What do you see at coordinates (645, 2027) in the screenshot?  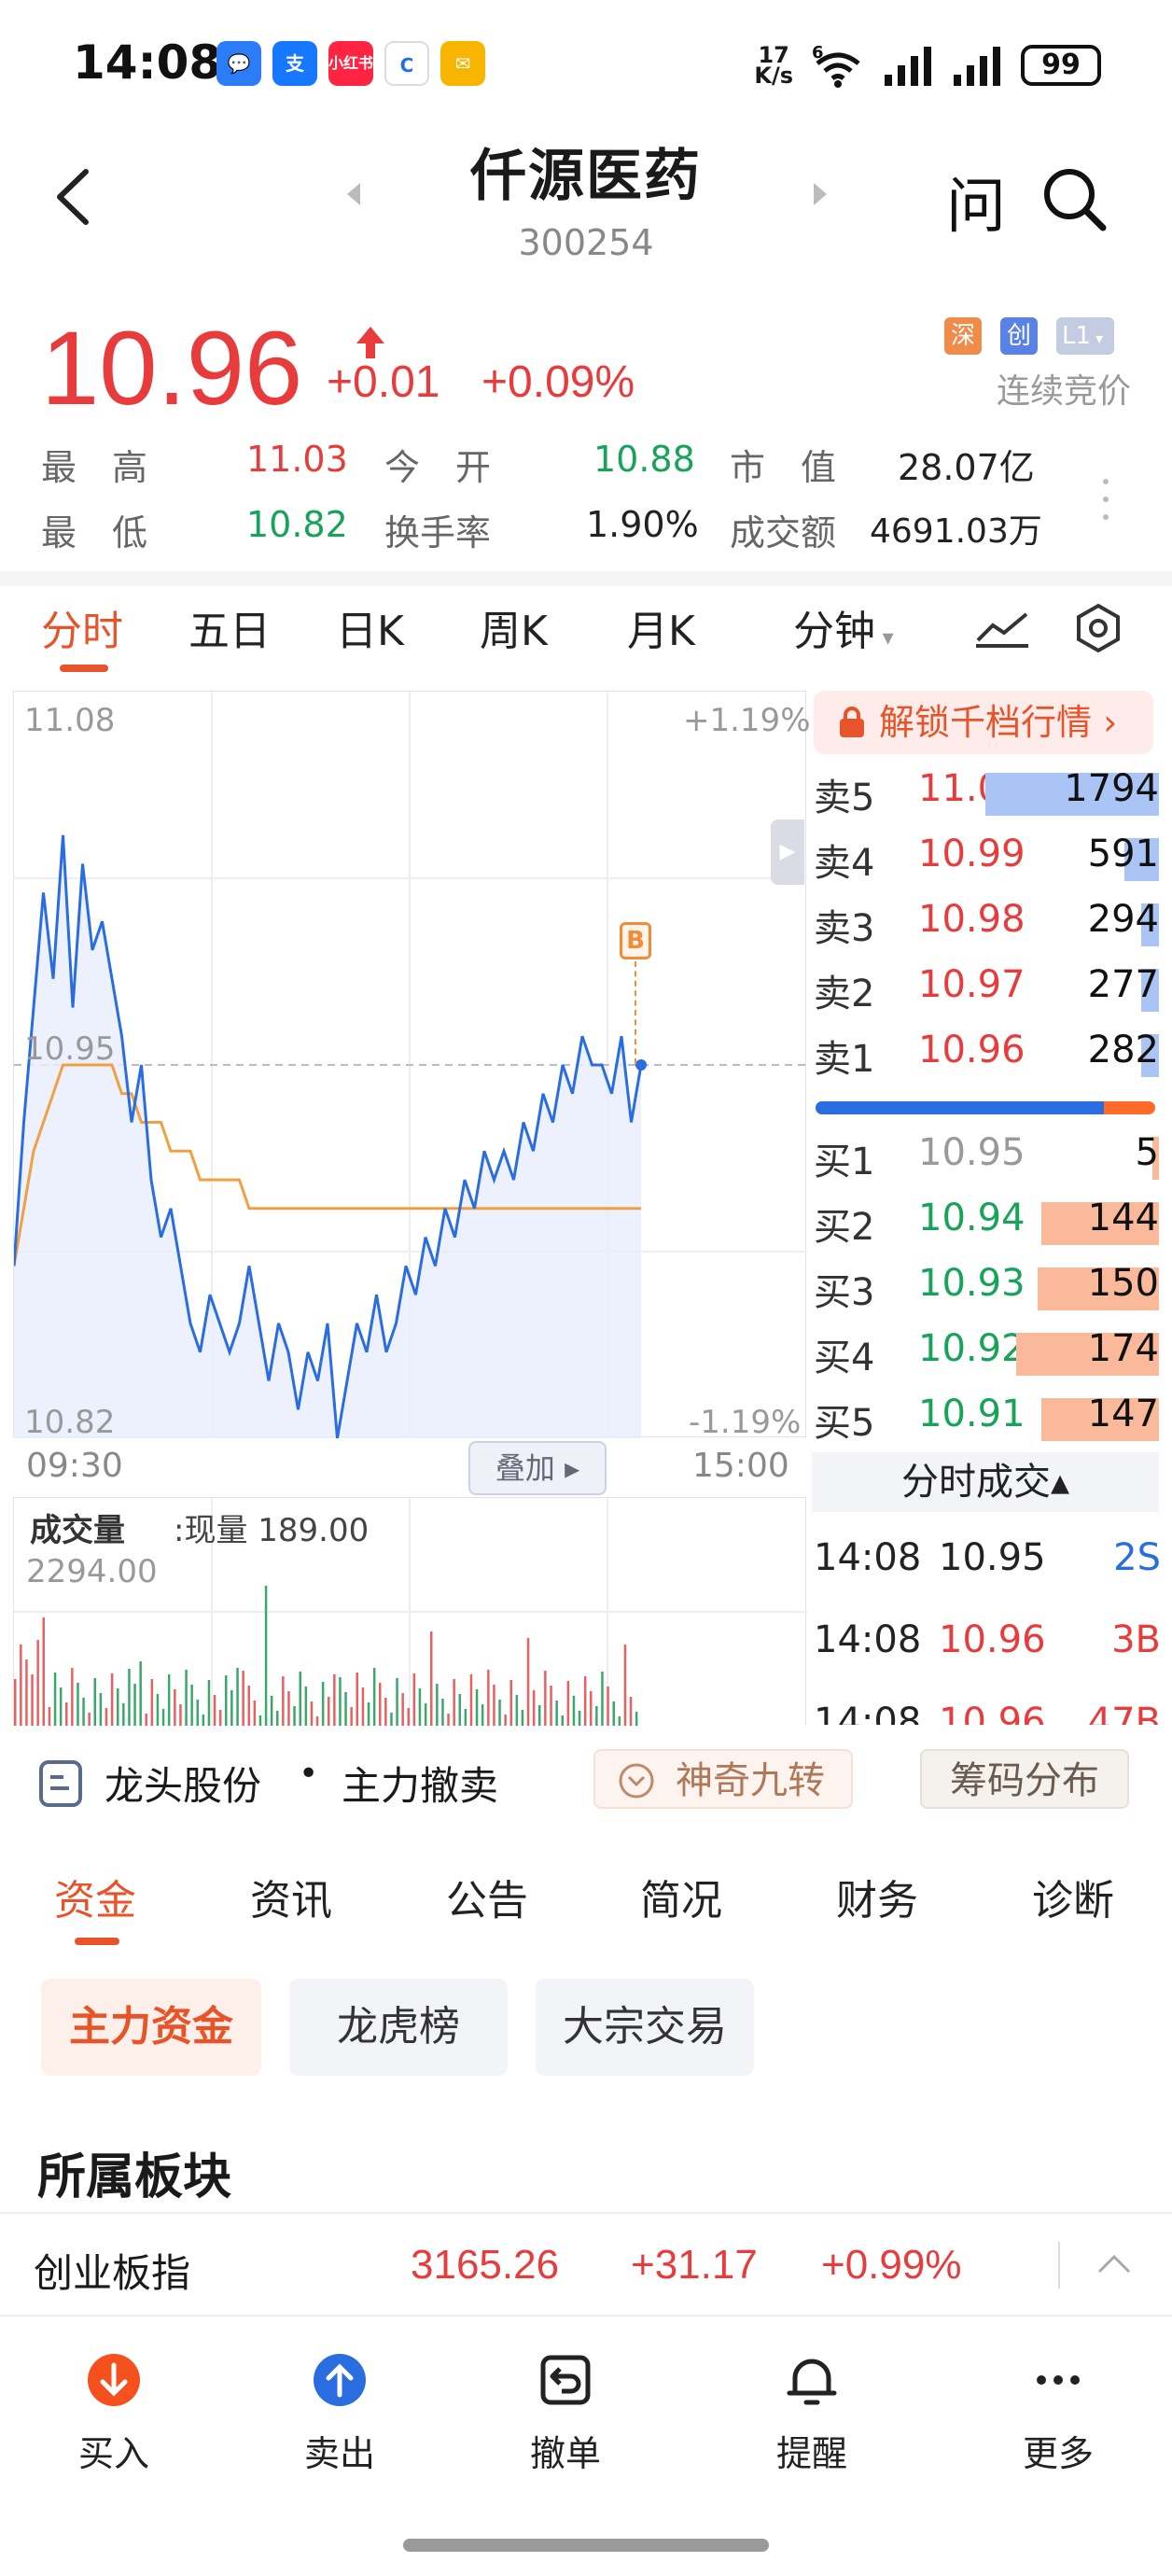 I see `pill-block-trade: 大宗交易` at bounding box center [645, 2027].